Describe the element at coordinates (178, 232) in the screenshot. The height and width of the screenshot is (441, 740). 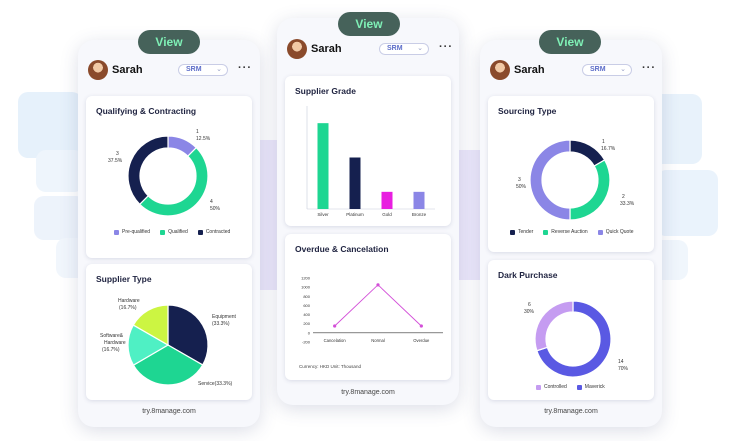
I see `legend-label: Qualified` at that location.